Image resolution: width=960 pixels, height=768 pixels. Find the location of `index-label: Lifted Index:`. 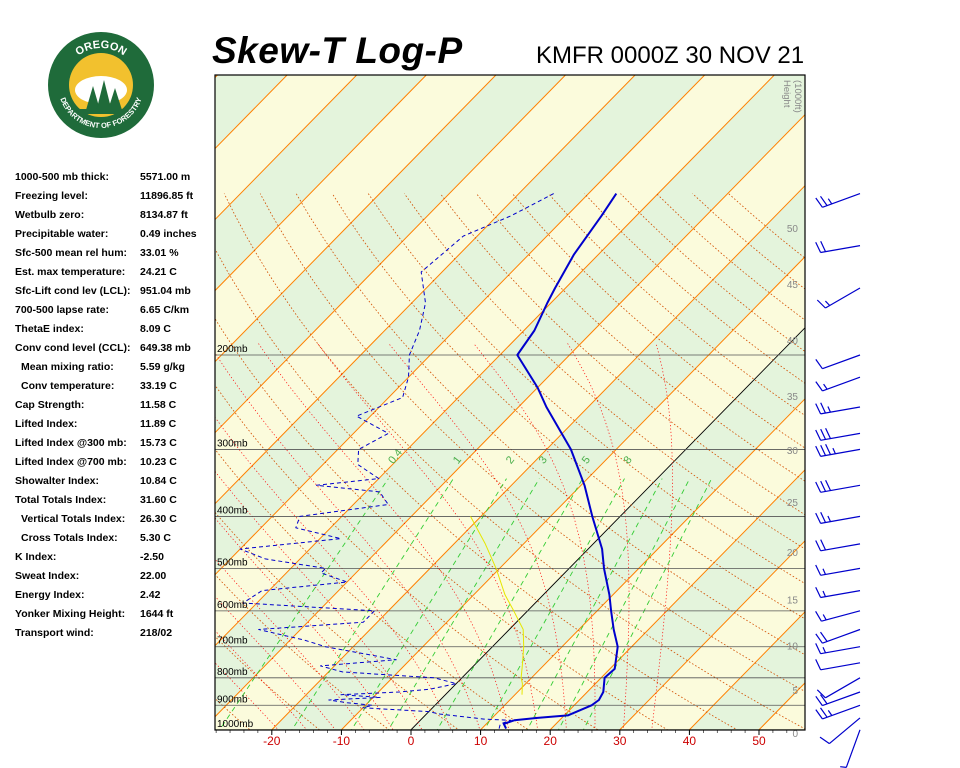

index-label: Lifted Index: is located at coordinates (46, 424).